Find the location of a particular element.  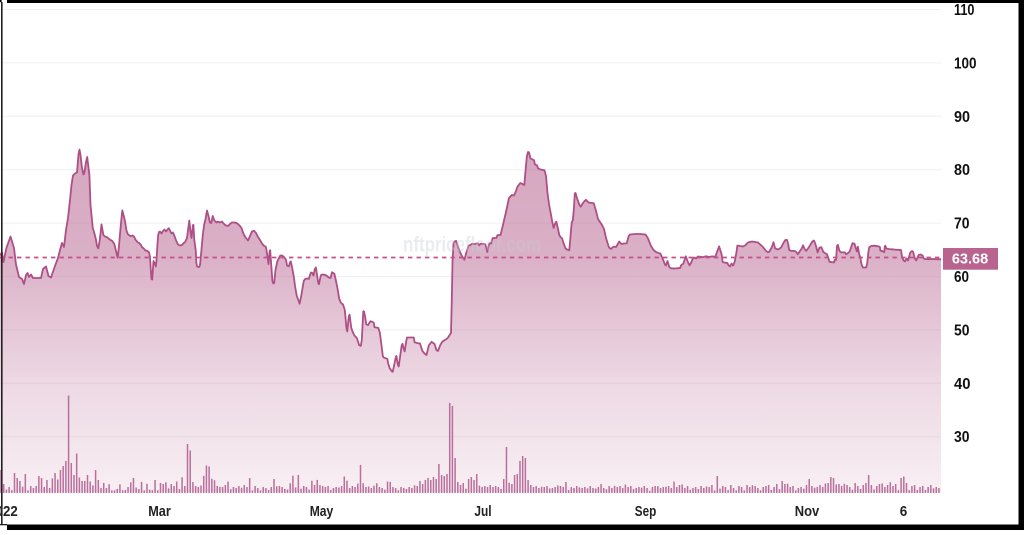

svg-text: 63.68 is located at coordinates (970, 260).